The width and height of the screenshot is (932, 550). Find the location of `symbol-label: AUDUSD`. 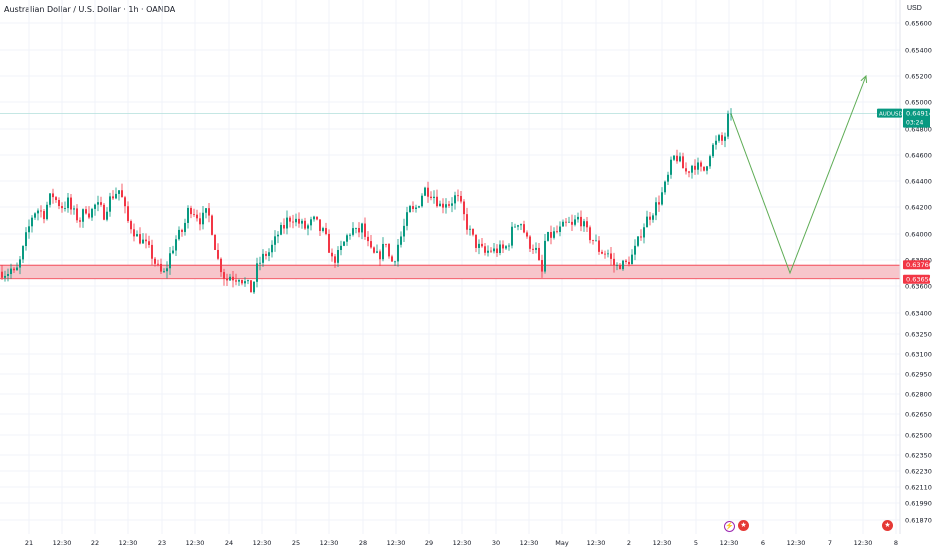

symbol-label: AUDUSD is located at coordinates (891, 115).